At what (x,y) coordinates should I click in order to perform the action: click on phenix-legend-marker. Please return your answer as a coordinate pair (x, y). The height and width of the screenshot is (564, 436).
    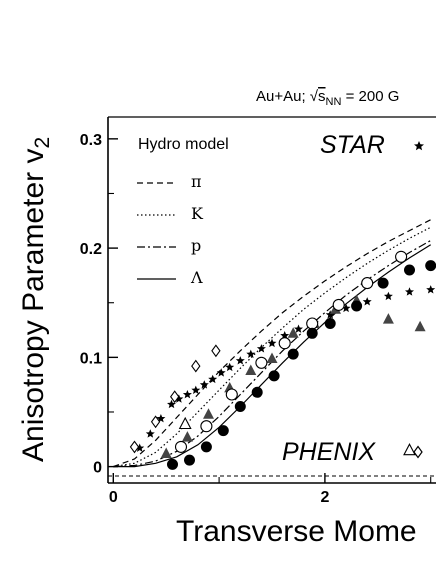
    Looking at the image, I should click on (418, 452).